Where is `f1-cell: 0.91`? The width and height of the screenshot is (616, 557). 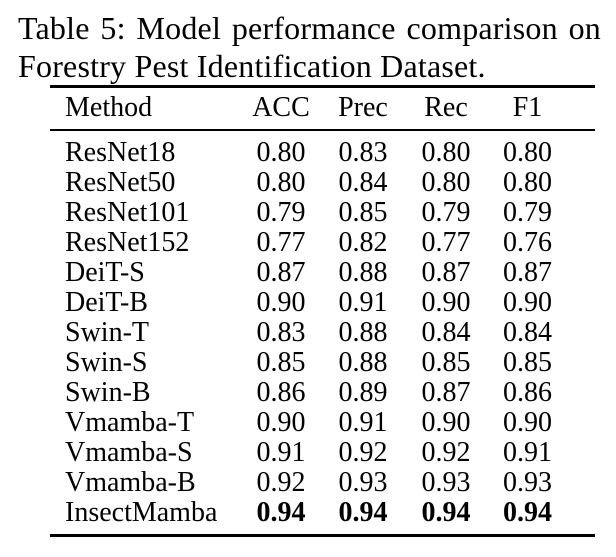
f1-cell: 0.91 is located at coordinates (527, 452).